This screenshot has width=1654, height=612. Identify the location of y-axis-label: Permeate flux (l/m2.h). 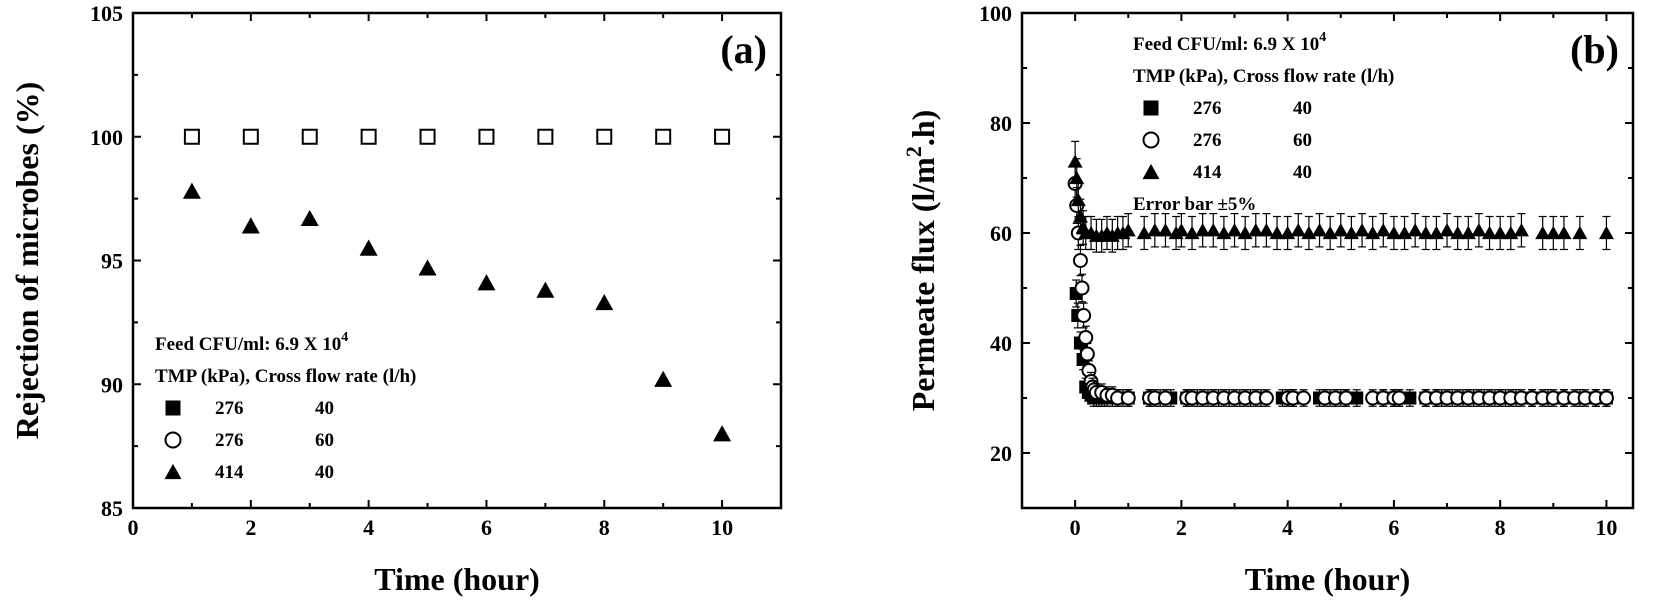
(921, 261).